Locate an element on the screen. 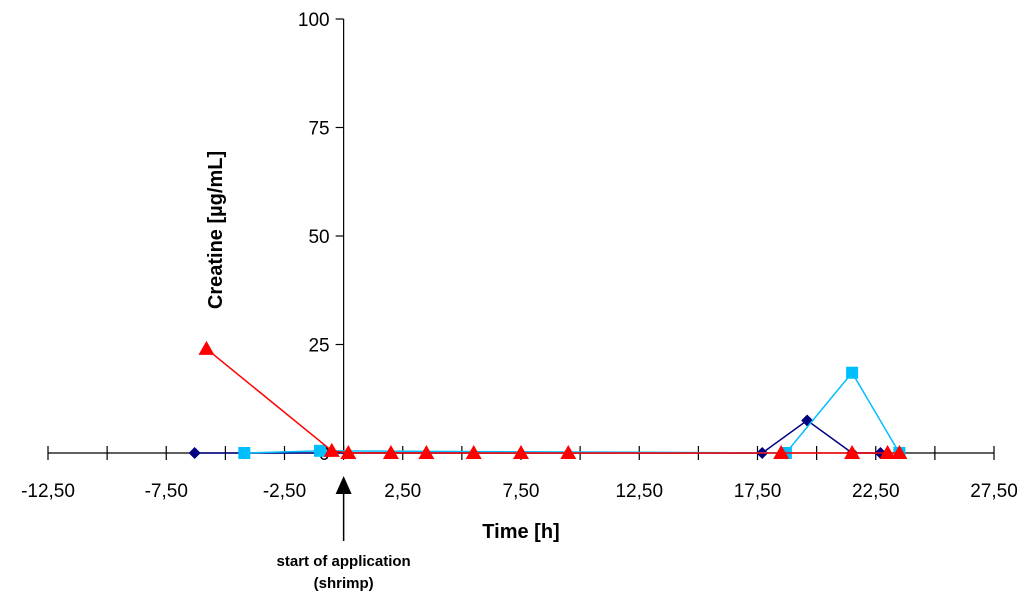  x-tick-label: -2,50 is located at coordinates (284, 491).